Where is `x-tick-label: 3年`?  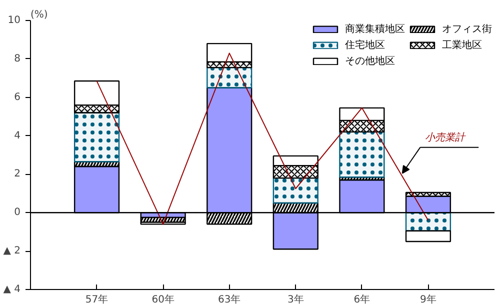
x-tick-label: 3年 is located at coordinates (295, 300).